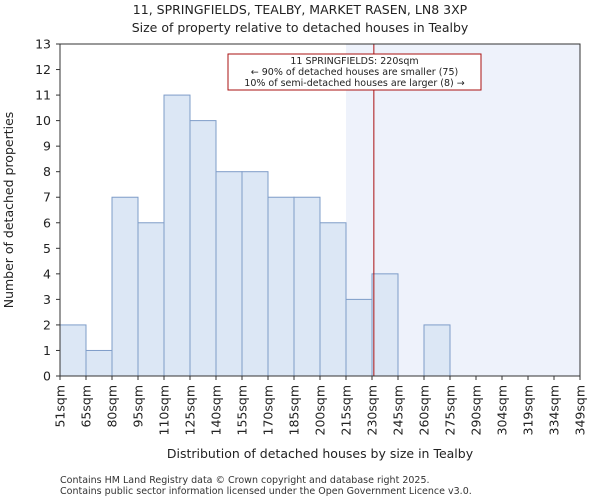 This screenshot has height=500, width=600. What do you see at coordinates (47, 171) in the screenshot?
I see `y-tick-label-8: 8` at bounding box center [47, 171].